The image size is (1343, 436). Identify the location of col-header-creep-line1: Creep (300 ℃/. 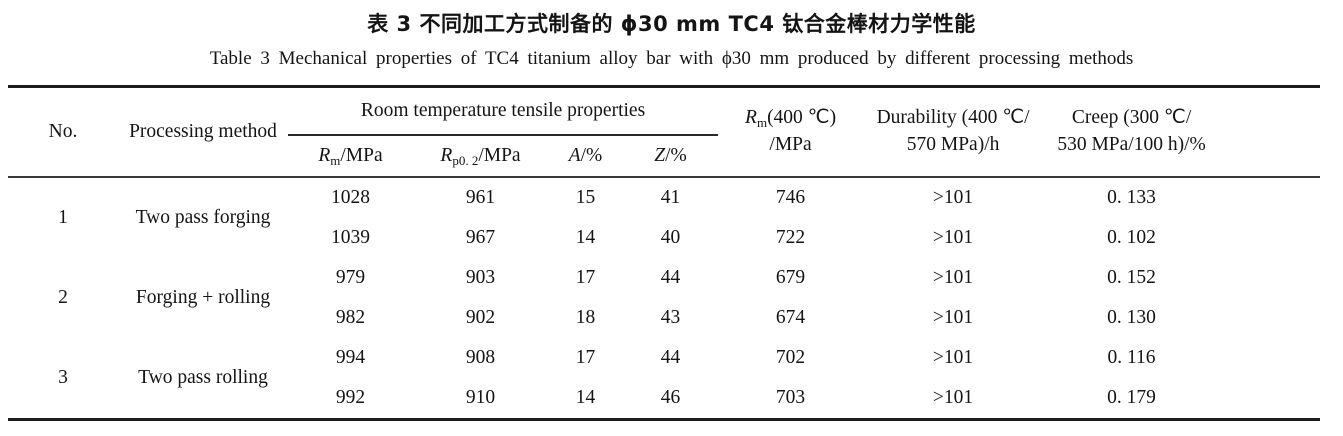
(1131, 118).